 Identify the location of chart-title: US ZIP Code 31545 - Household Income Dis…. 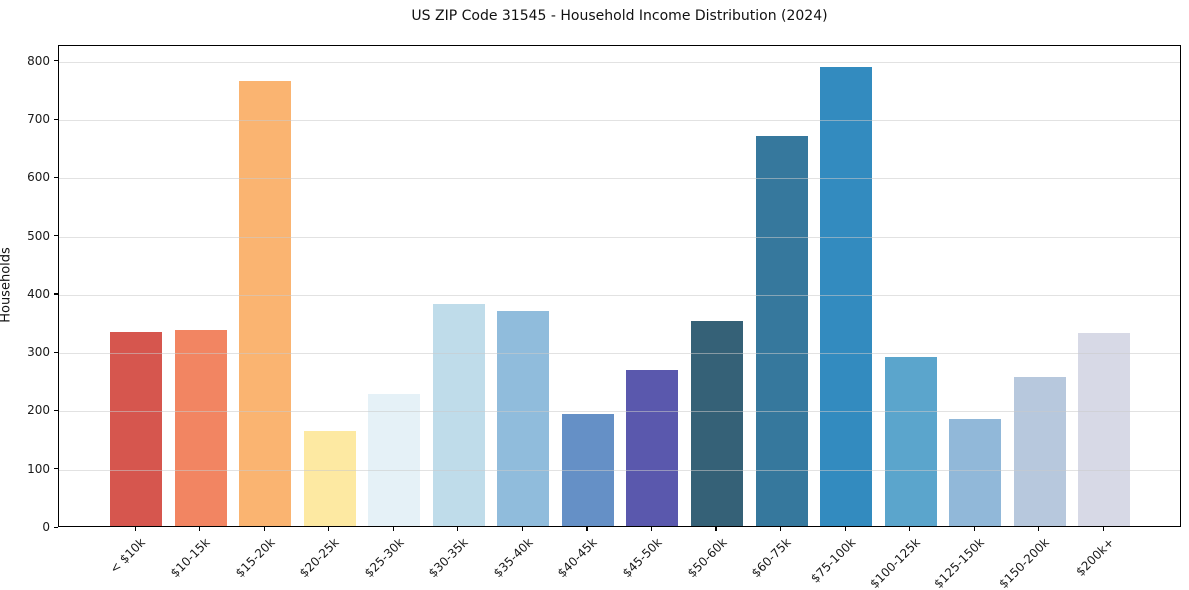
(619, 16).